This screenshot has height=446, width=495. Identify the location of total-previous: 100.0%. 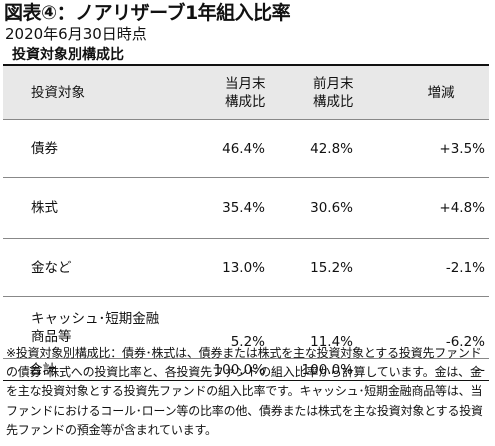
(347, 369).